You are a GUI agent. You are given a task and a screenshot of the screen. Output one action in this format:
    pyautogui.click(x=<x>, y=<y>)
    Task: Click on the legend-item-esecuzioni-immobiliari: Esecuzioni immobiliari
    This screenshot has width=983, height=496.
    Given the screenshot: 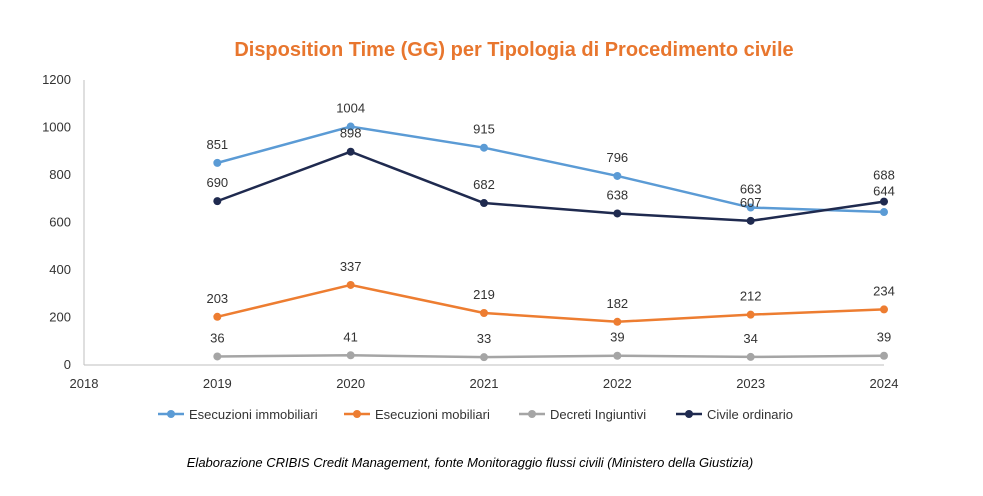 What is the action you would take?
    pyautogui.click(x=238, y=414)
    